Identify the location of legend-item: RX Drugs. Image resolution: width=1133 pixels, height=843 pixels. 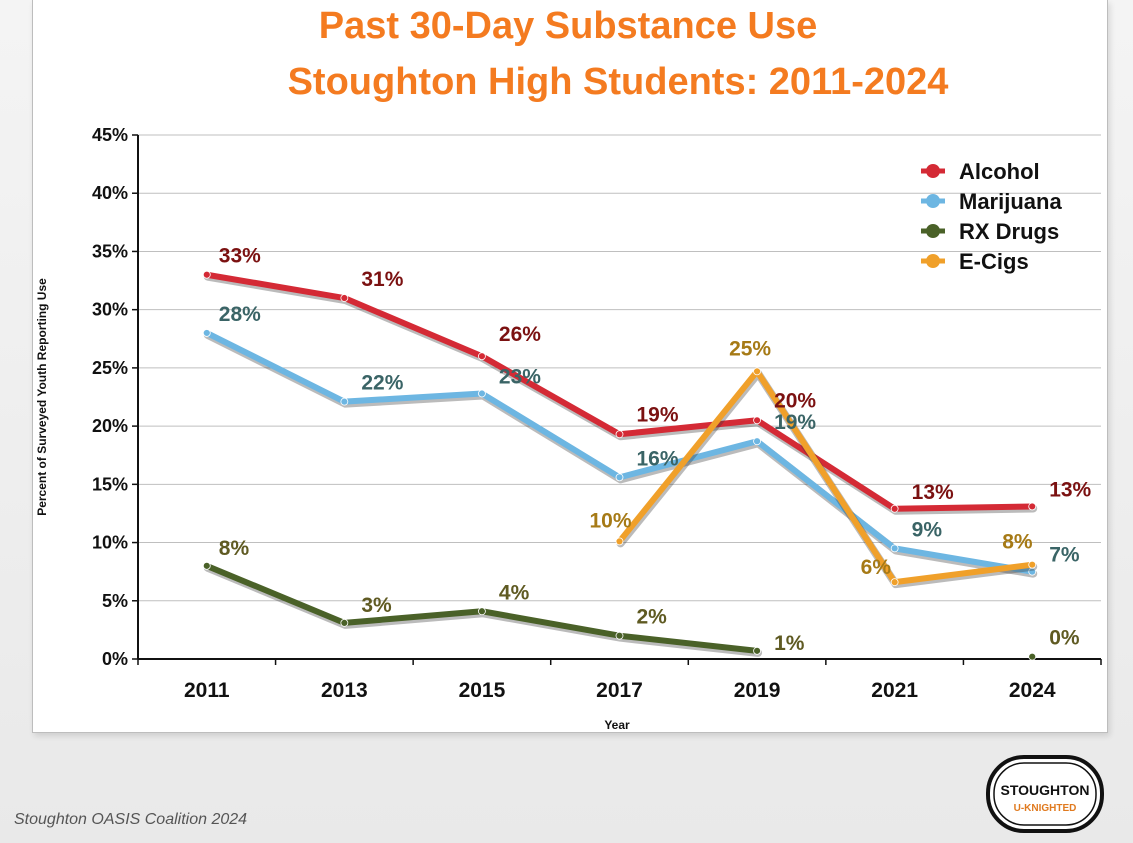
(990, 231).